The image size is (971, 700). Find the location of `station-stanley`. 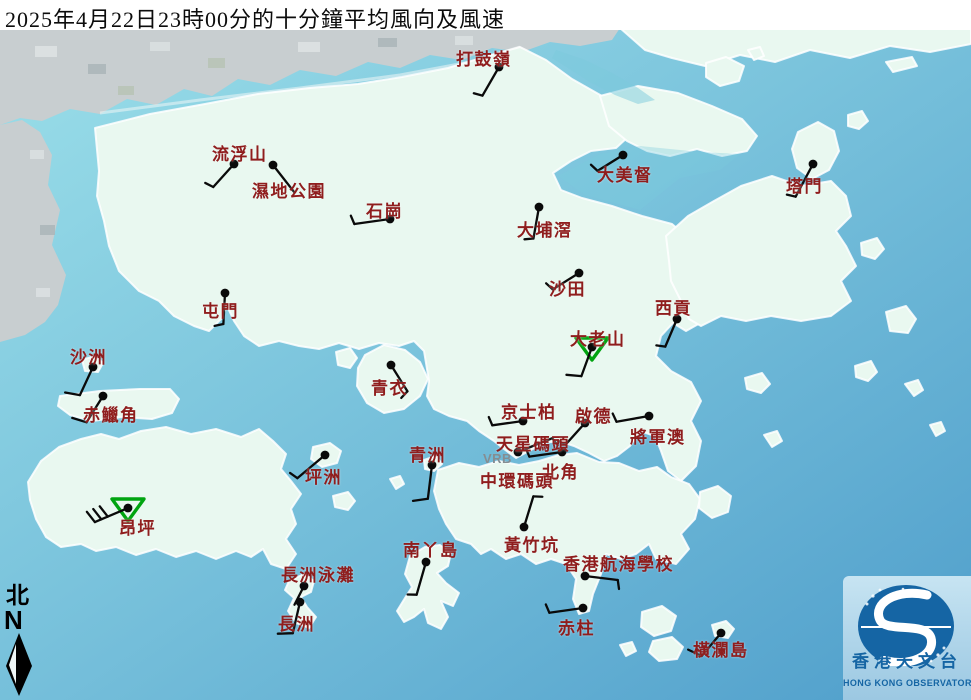

station-stanley is located at coordinates (566, 608).